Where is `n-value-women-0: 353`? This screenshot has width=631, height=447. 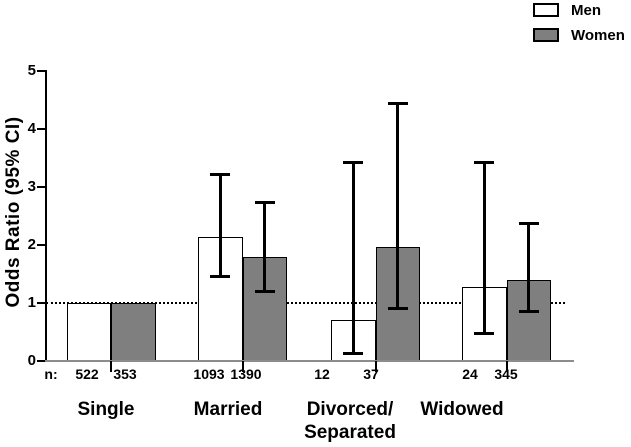
n-value-women-0: 353 is located at coordinates (125, 374).